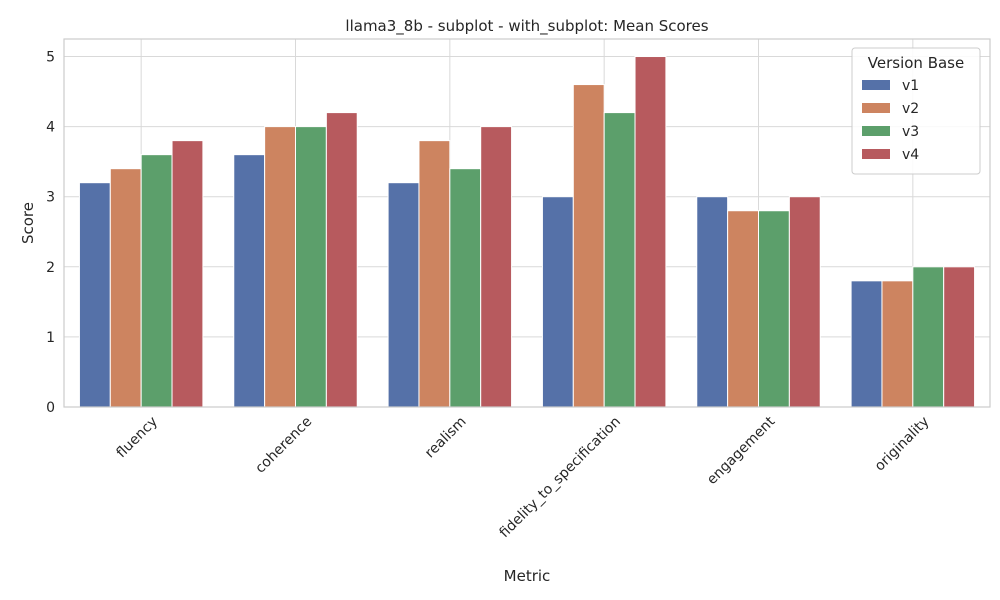 This screenshot has height=600, width=1000. Describe the element at coordinates (741, 450) in the screenshot. I see `x-tick-label: engagement` at that location.